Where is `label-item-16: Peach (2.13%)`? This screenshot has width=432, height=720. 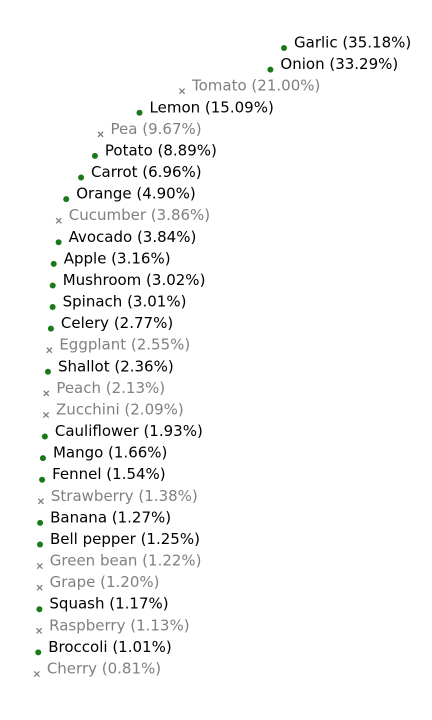 label-item-16: Peach (2.13%) is located at coordinates (110, 388).